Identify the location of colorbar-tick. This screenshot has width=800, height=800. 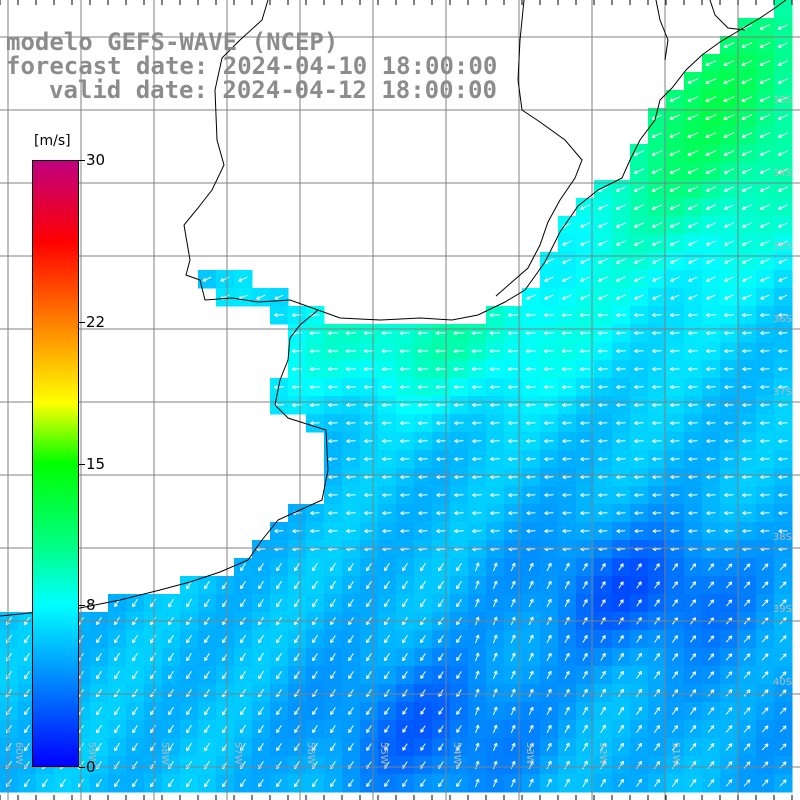
(82, 606).